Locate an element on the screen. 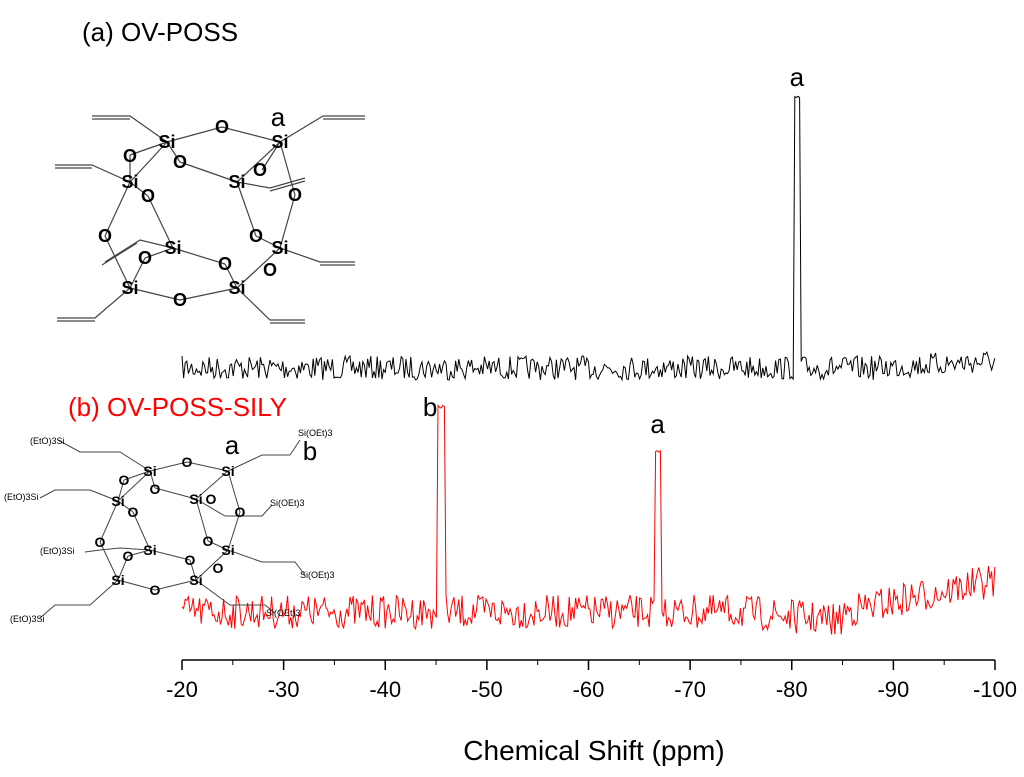  peak-label-b-ov-poss-sily: b is located at coordinates (430, 407).